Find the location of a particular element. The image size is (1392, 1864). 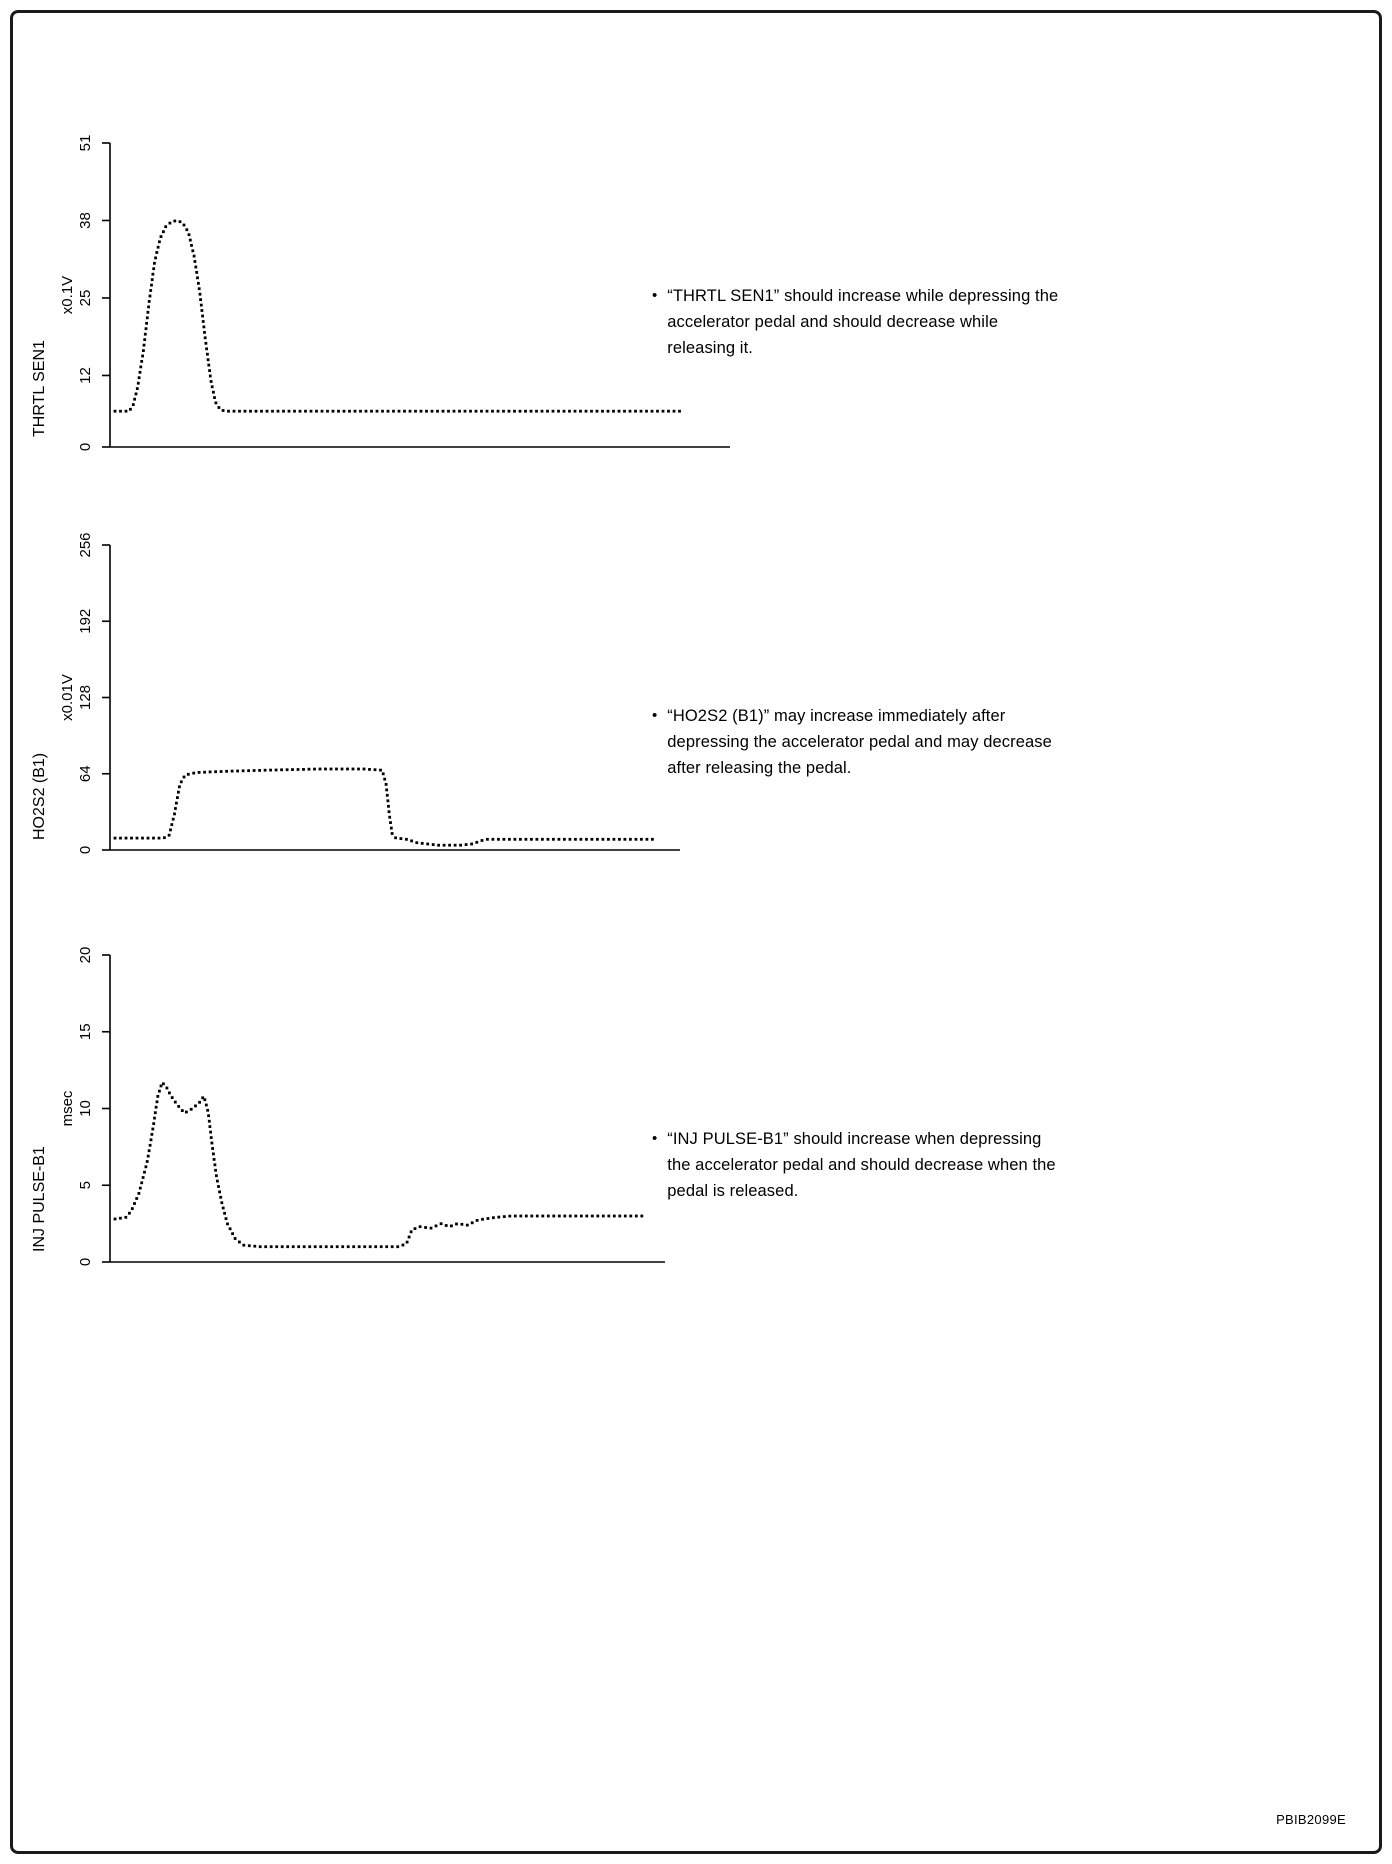

tick-label: 0 is located at coordinates (85, 447).